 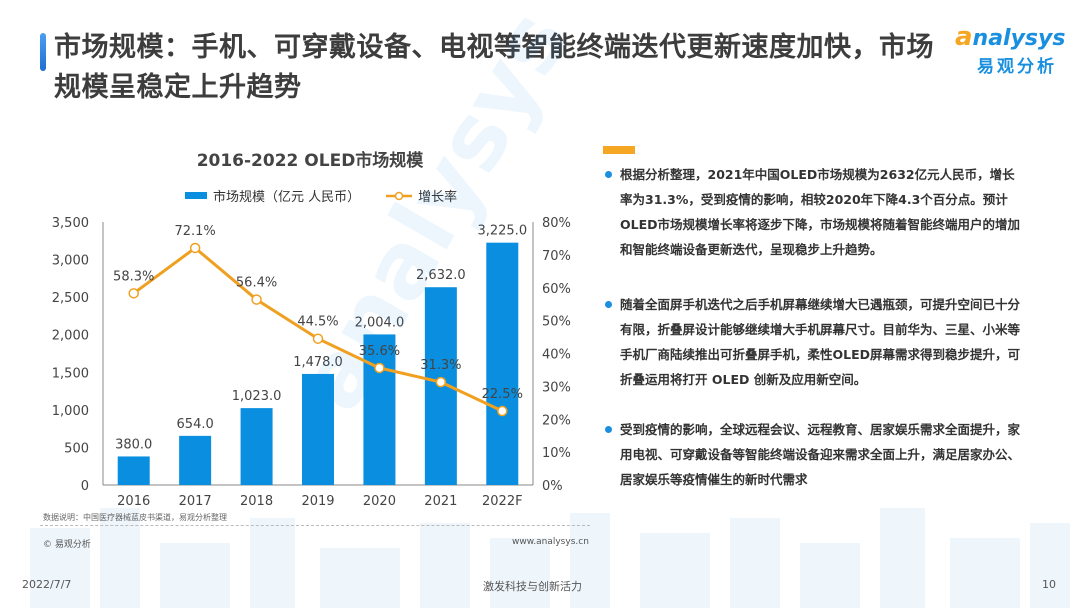 What do you see at coordinates (379, 501) in the screenshot?
I see `x-tick-label: 2020` at bounding box center [379, 501].